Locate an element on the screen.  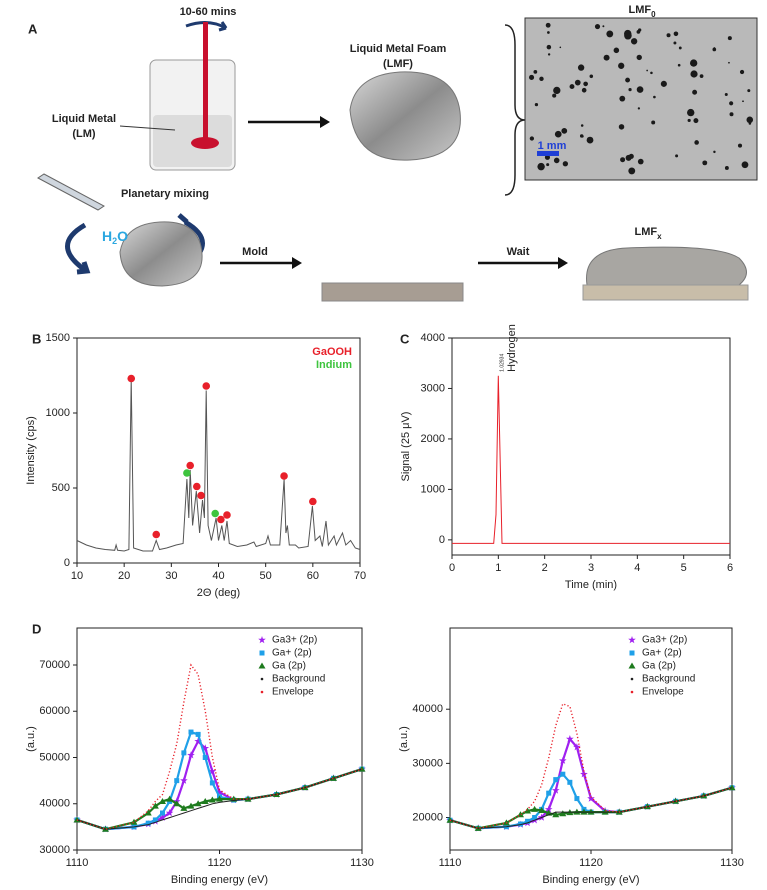
x-tick-label: 4 is located at coordinates (637, 568).